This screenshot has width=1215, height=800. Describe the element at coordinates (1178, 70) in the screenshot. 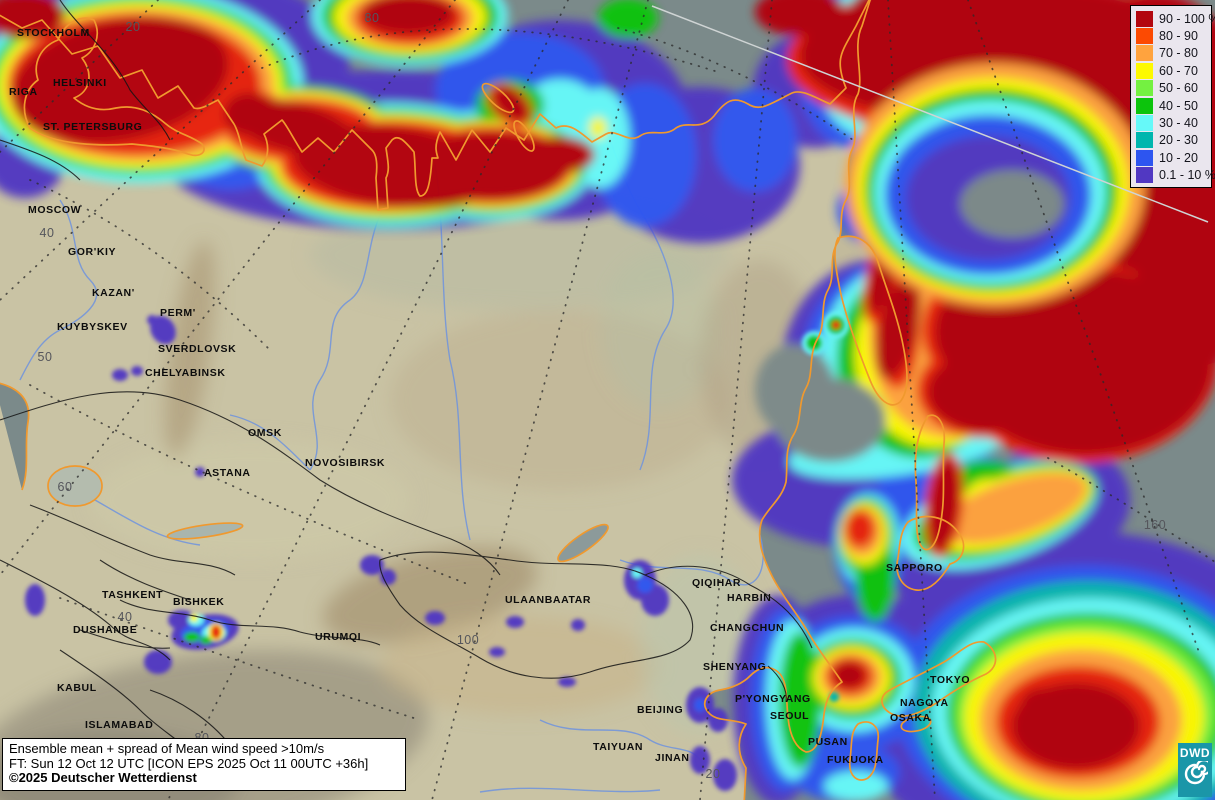

I see `legend-range-label: 60 - 70` at that location.